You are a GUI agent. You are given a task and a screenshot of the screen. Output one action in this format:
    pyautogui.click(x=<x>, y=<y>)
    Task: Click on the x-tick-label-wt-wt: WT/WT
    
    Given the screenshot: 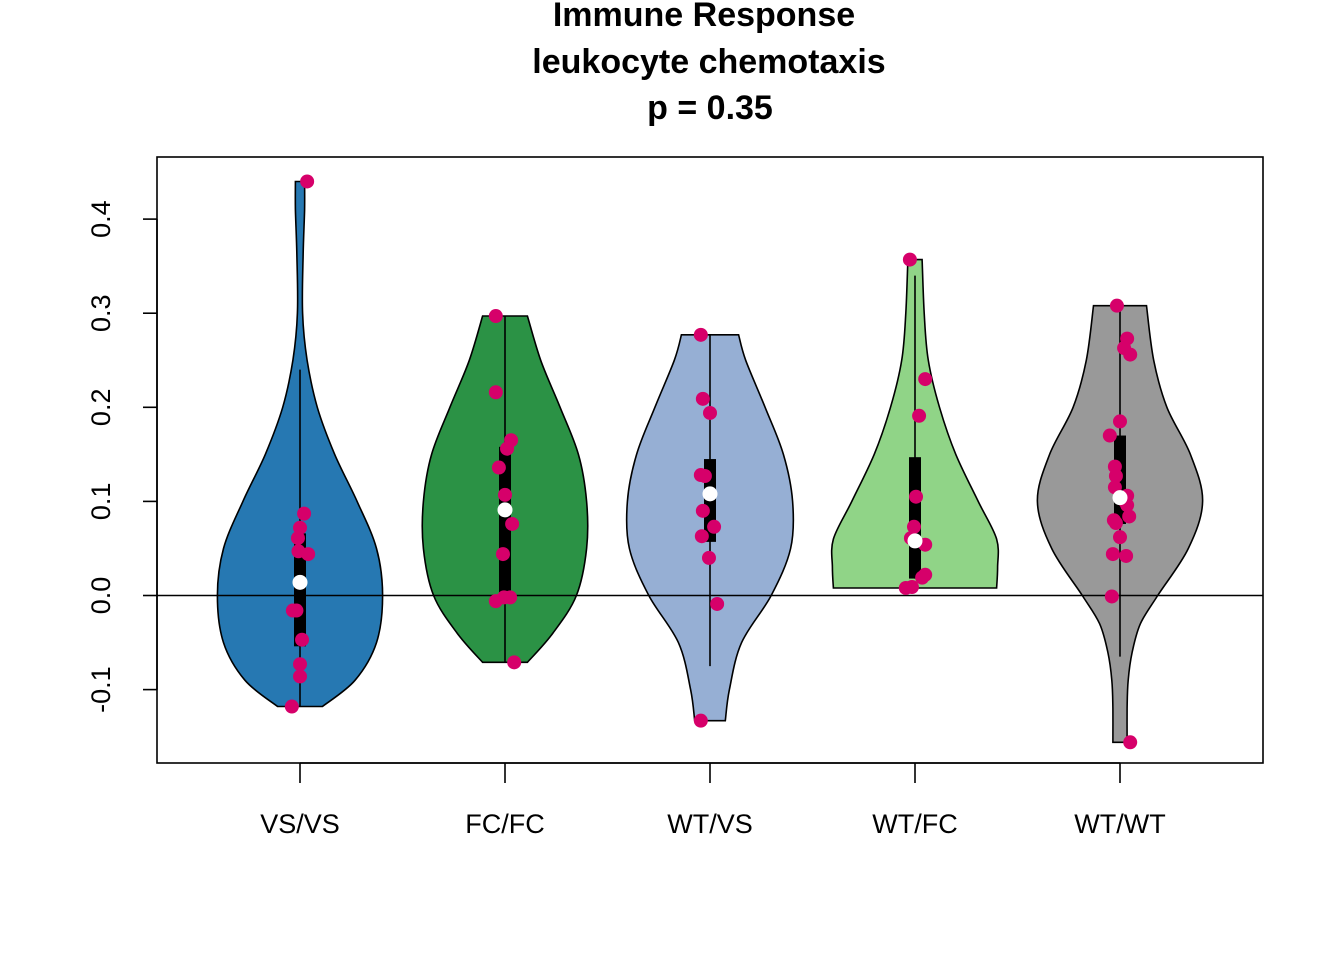 What is the action you would take?
    pyautogui.click(x=1119, y=824)
    